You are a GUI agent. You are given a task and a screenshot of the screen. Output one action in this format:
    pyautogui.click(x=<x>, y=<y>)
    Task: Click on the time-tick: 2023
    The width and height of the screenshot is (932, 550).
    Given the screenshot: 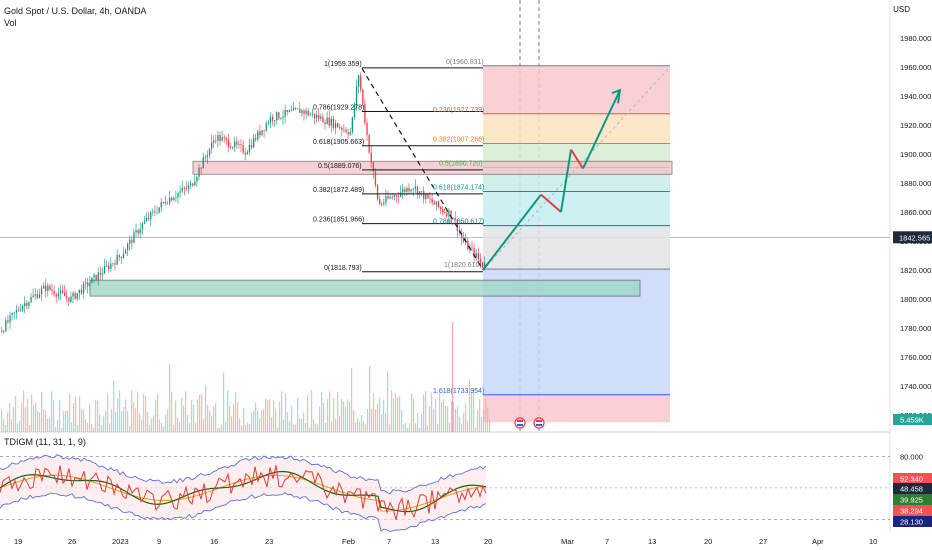 What is the action you would take?
    pyautogui.click(x=120, y=541)
    